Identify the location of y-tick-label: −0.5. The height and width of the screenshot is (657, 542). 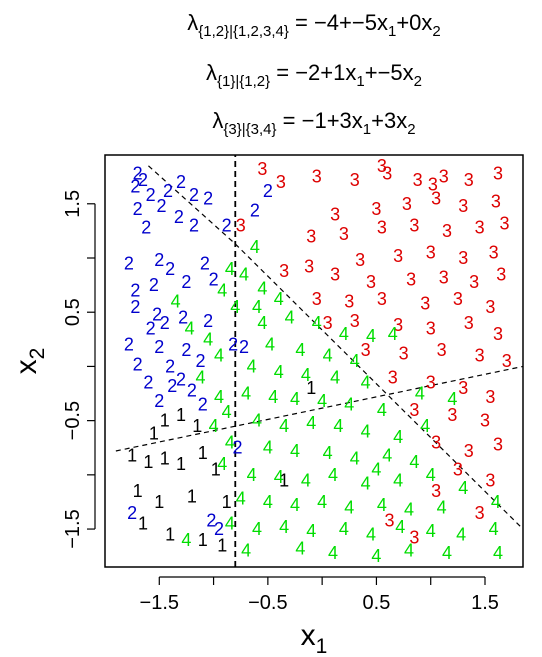
(73, 420).